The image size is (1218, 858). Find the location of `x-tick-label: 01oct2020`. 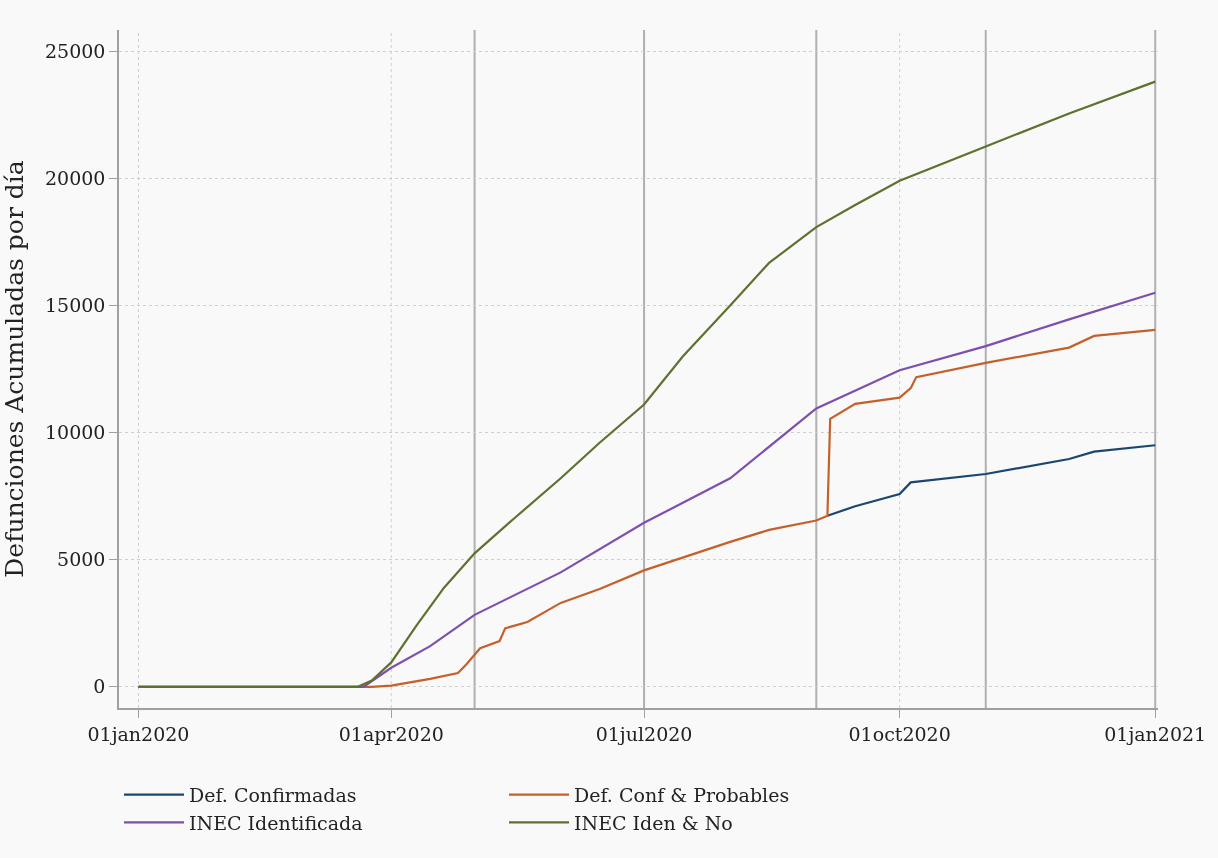

x-tick-label: 01oct2020 is located at coordinates (899, 733).